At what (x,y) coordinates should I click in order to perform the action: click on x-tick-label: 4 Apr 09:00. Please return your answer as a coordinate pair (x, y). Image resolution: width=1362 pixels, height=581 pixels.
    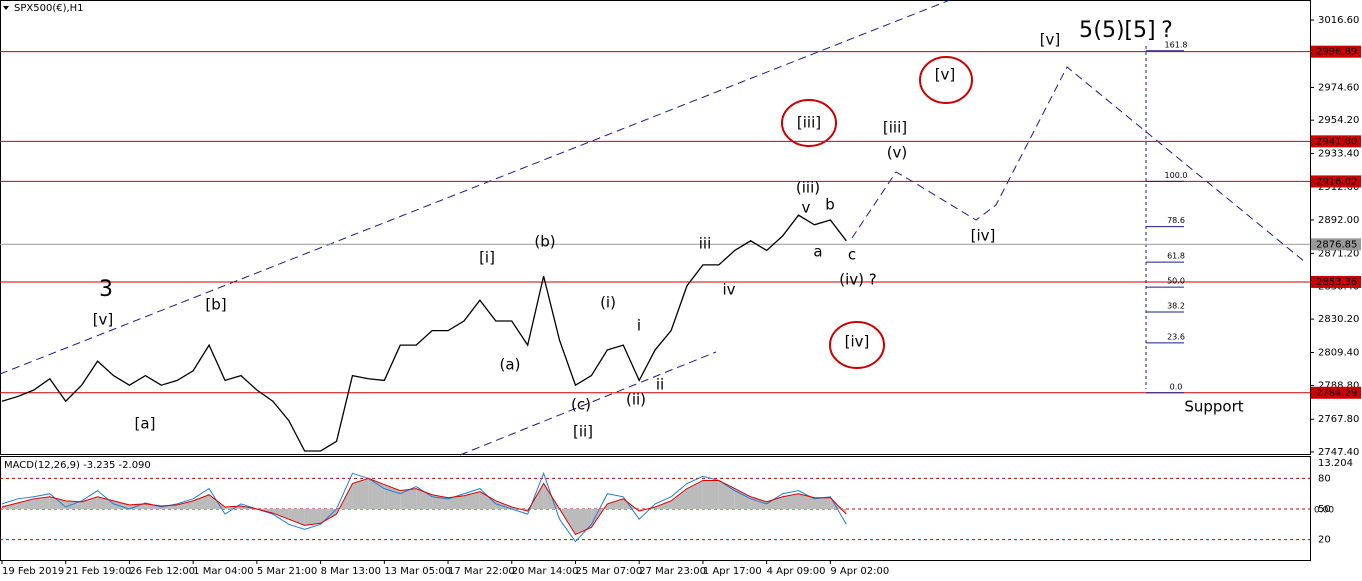
    Looking at the image, I should click on (796, 571).